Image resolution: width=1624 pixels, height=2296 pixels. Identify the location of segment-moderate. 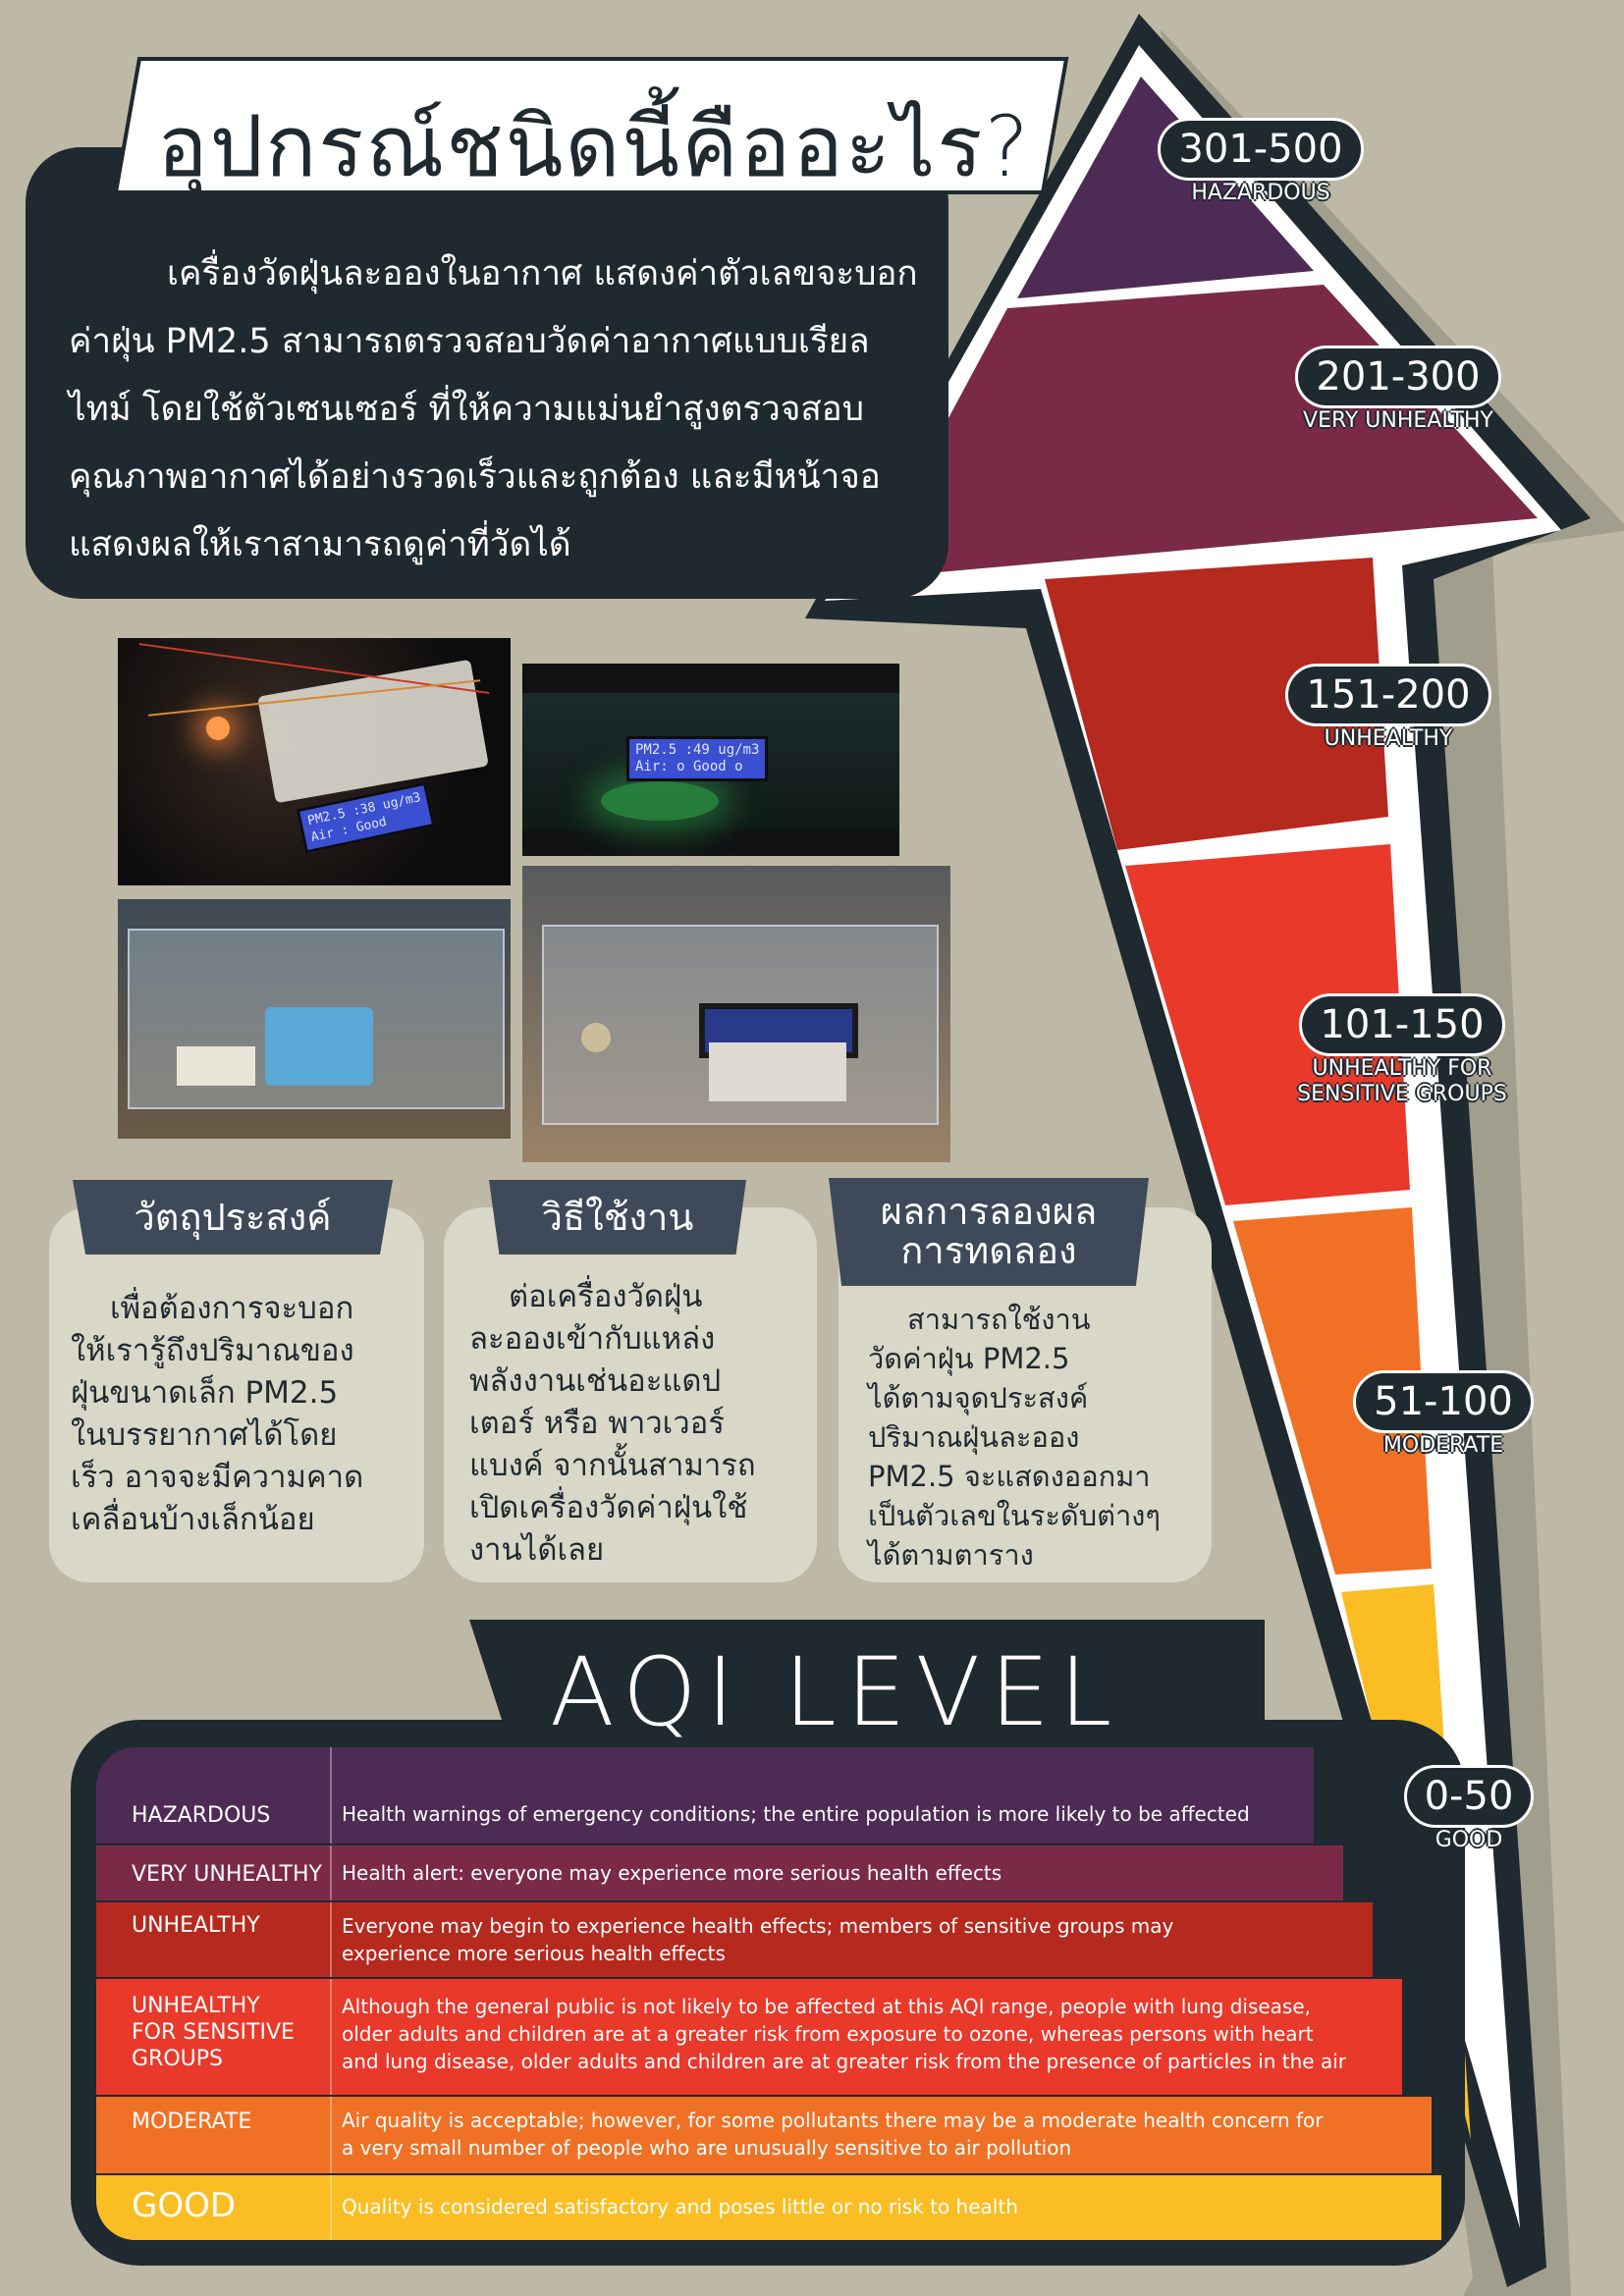
(1332, 1391).